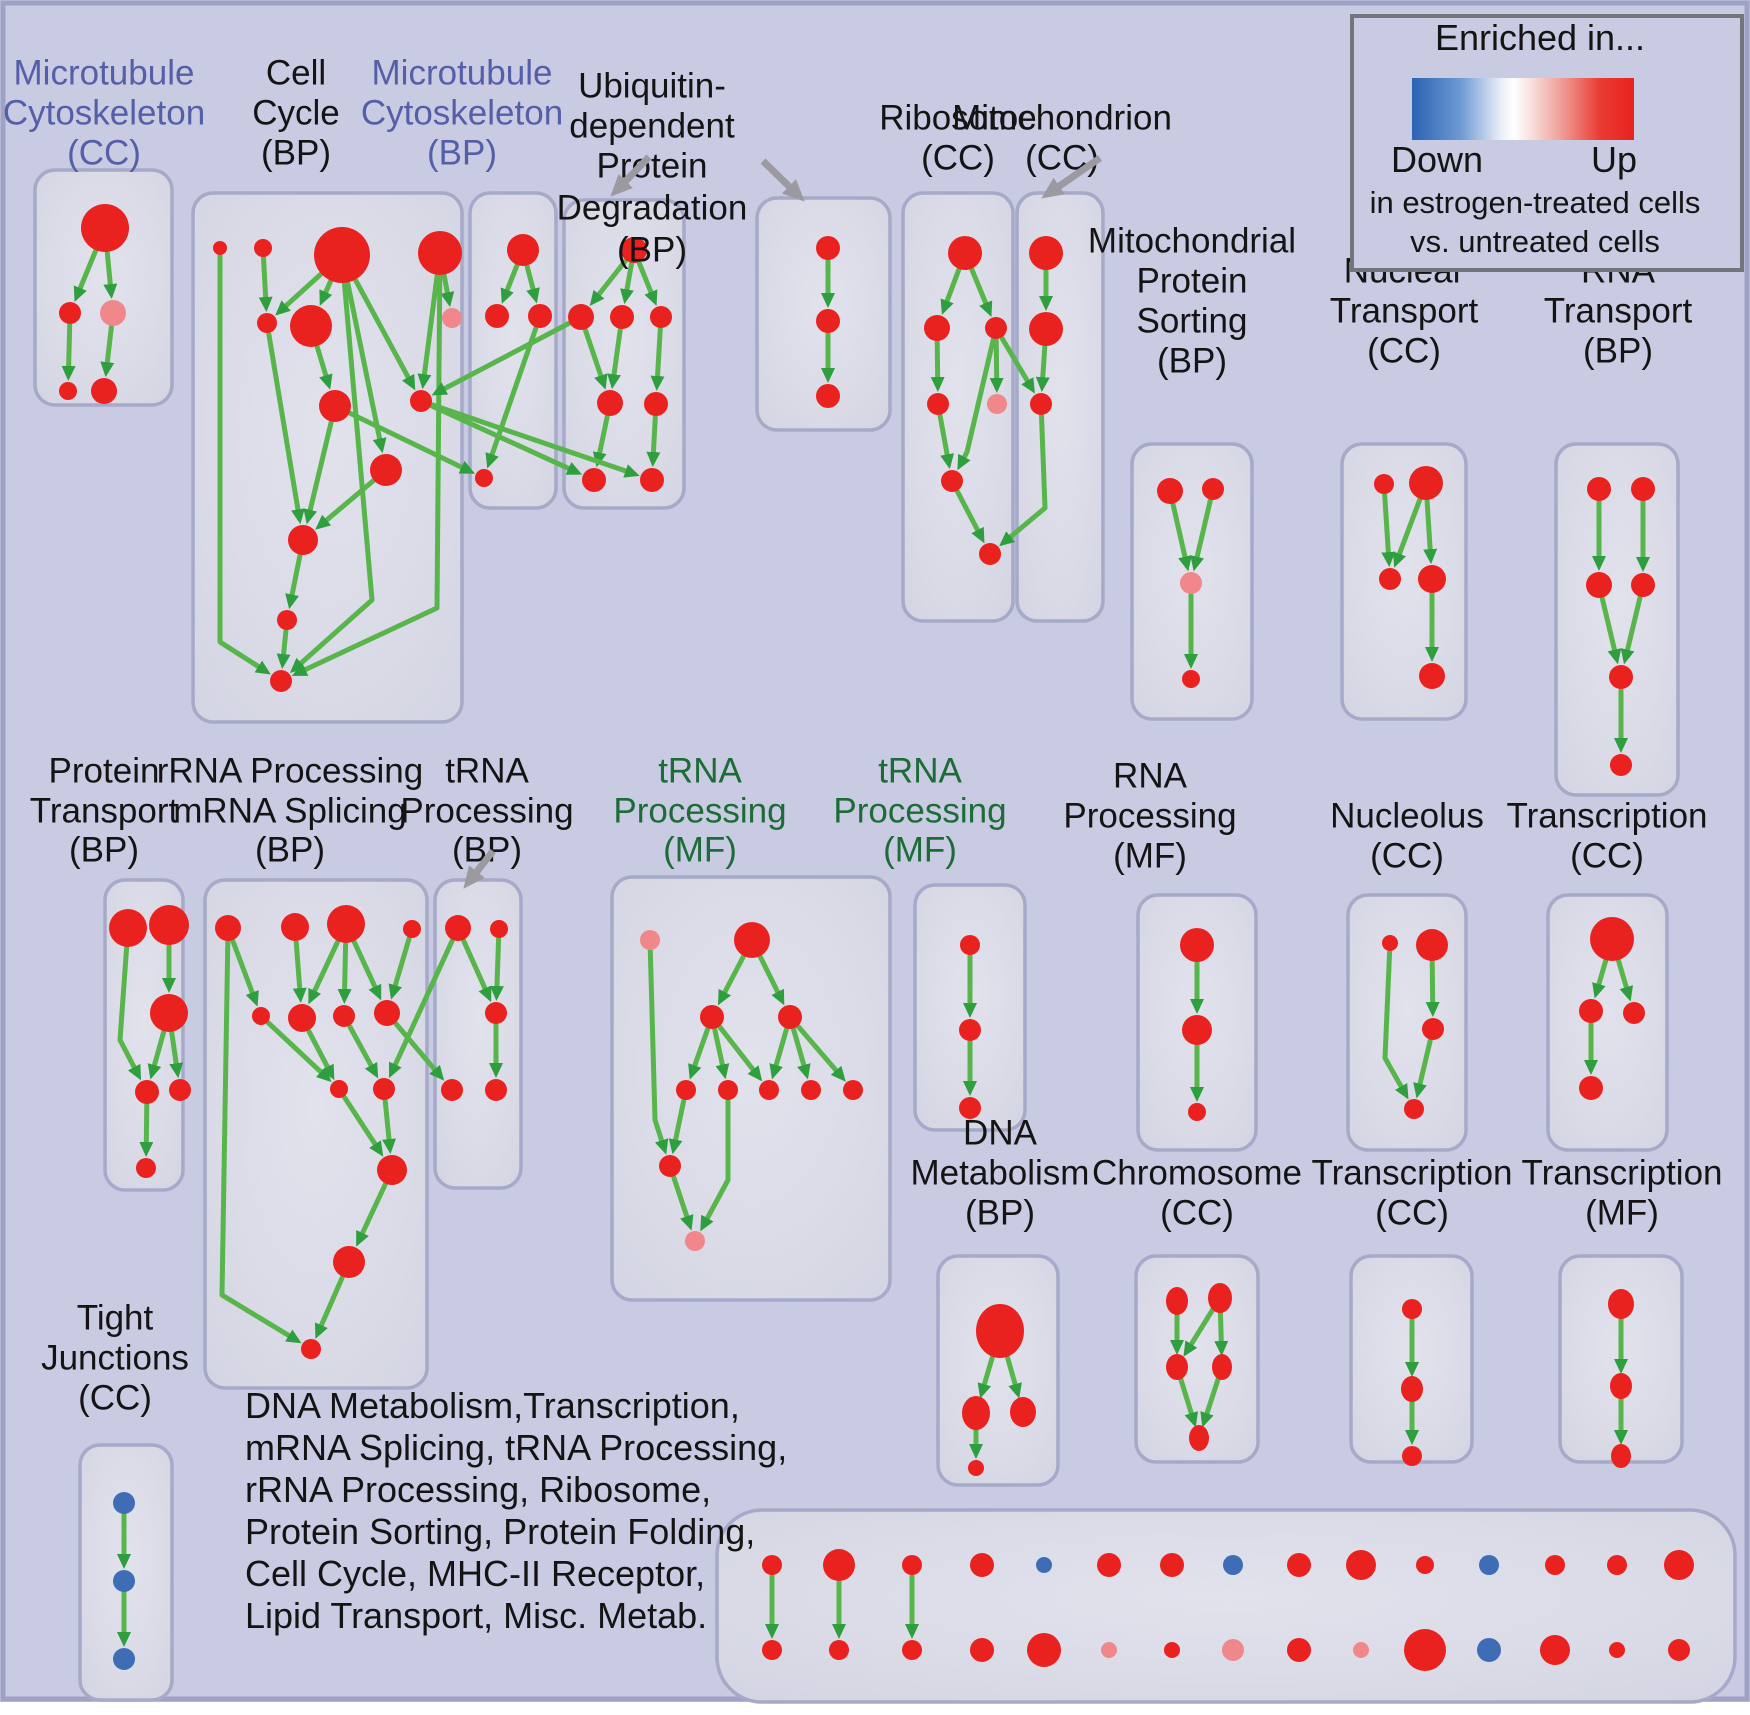 The height and width of the screenshot is (1715, 1750). I want to click on node-ribosome-t, so click(965, 253).